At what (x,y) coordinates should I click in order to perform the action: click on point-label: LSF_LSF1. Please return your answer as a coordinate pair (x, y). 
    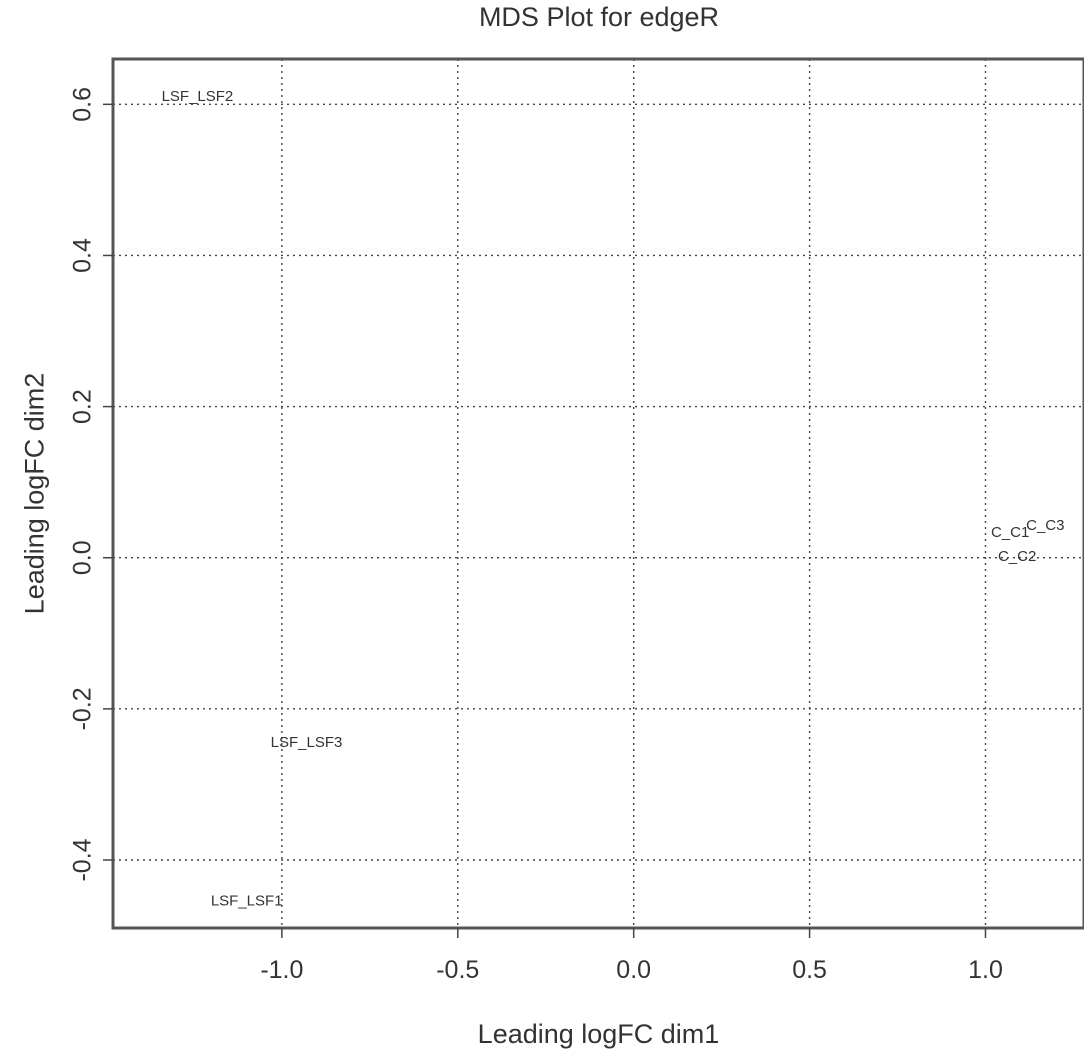
    Looking at the image, I should click on (247, 901).